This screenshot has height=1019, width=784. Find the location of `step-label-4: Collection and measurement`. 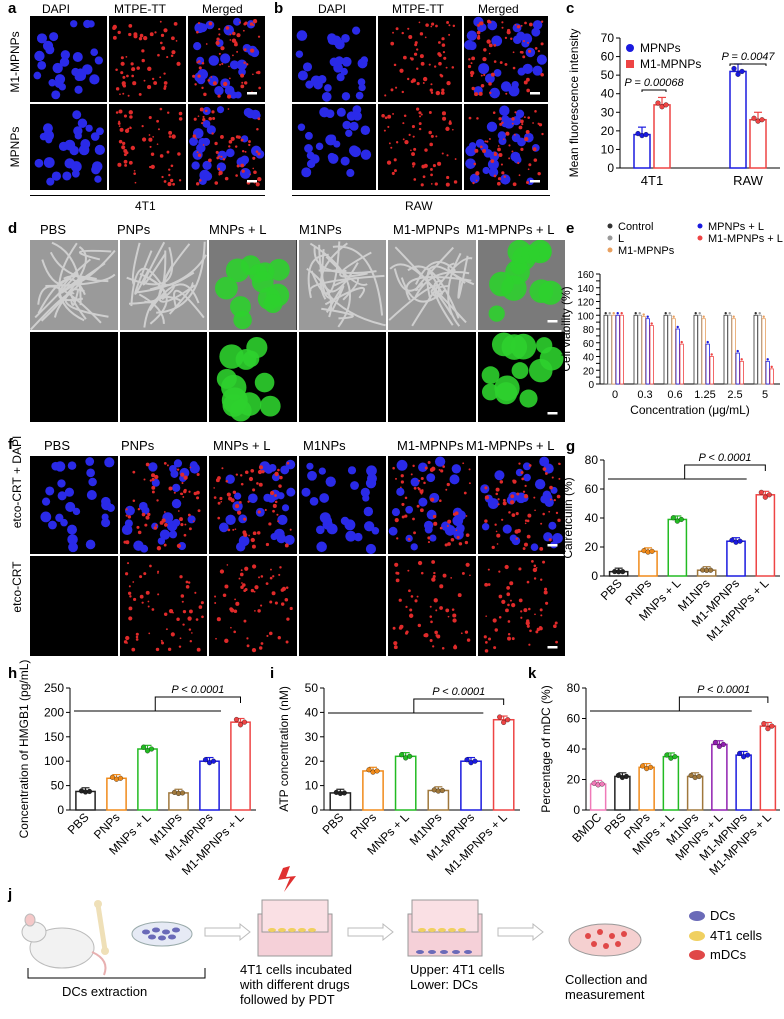

step-label-4: Collection and measurement is located at coordinates (606, 987).